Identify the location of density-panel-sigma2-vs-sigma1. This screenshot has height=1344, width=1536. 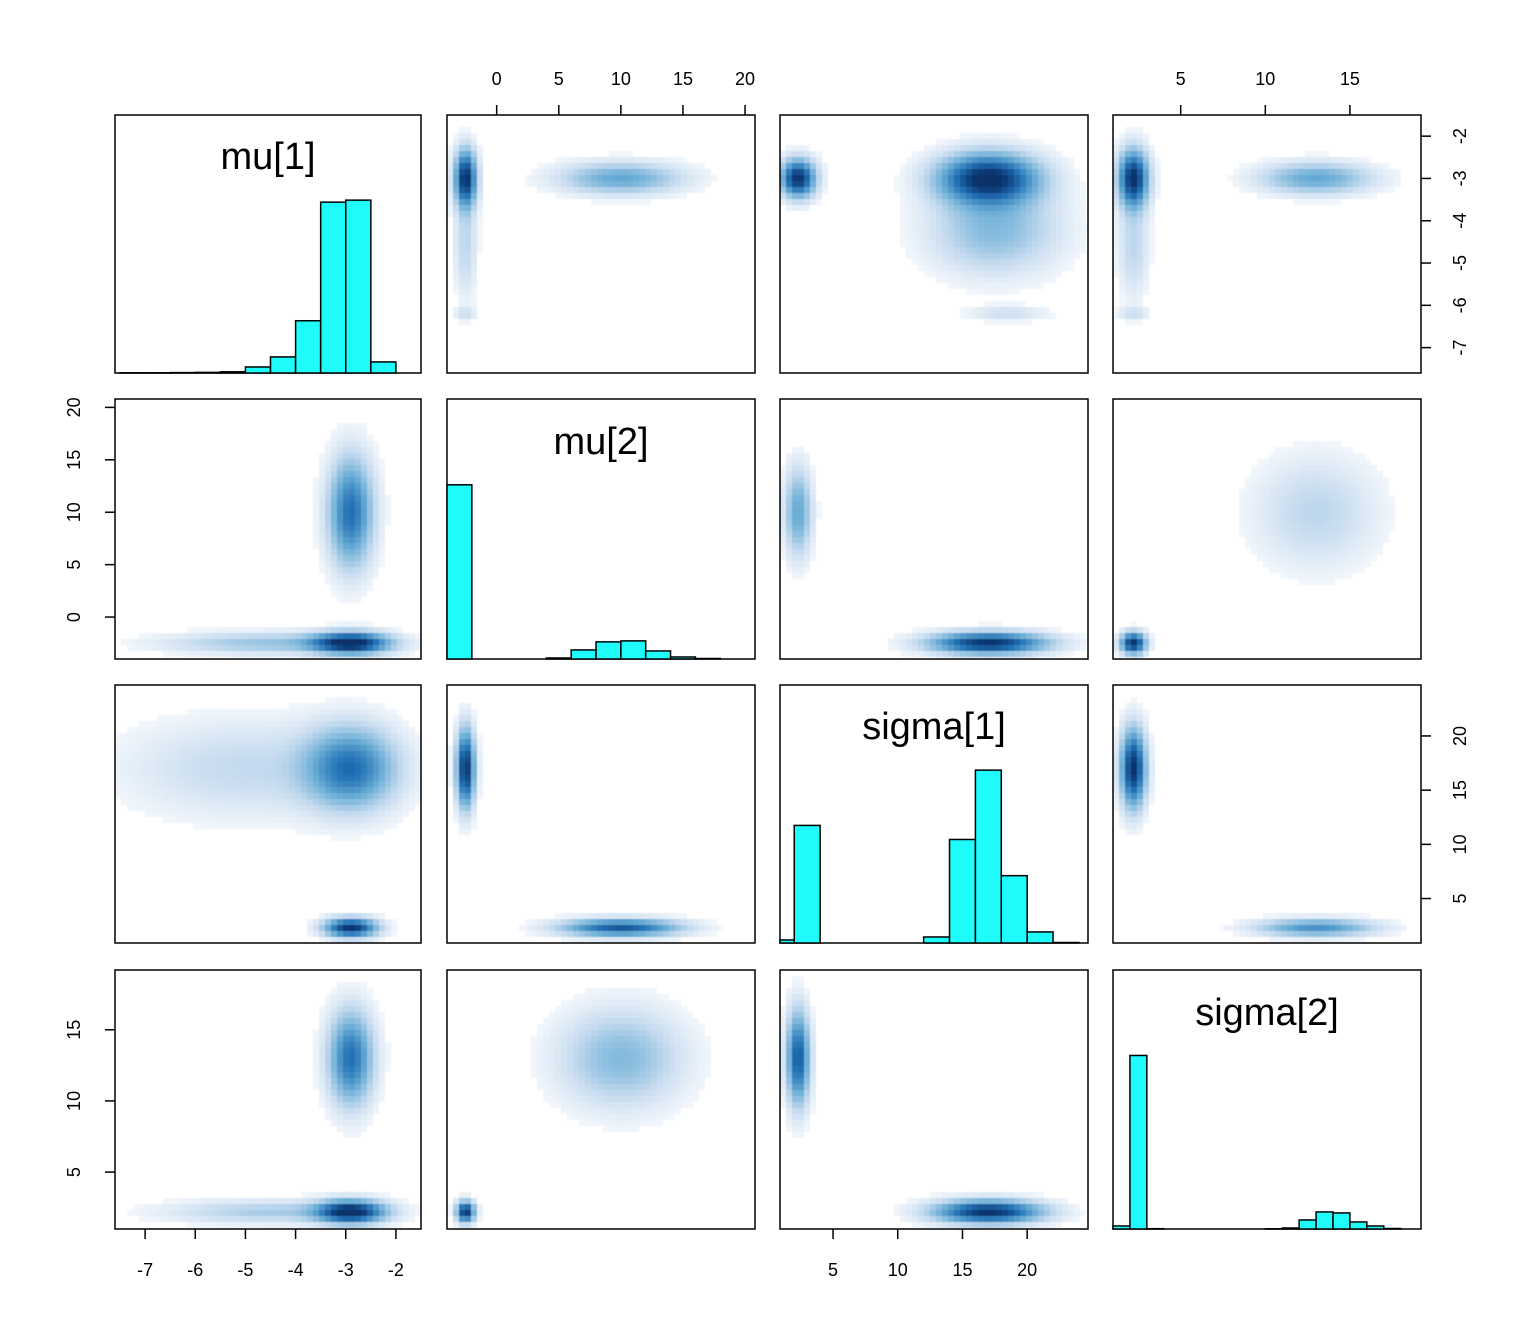
(934, 1099).